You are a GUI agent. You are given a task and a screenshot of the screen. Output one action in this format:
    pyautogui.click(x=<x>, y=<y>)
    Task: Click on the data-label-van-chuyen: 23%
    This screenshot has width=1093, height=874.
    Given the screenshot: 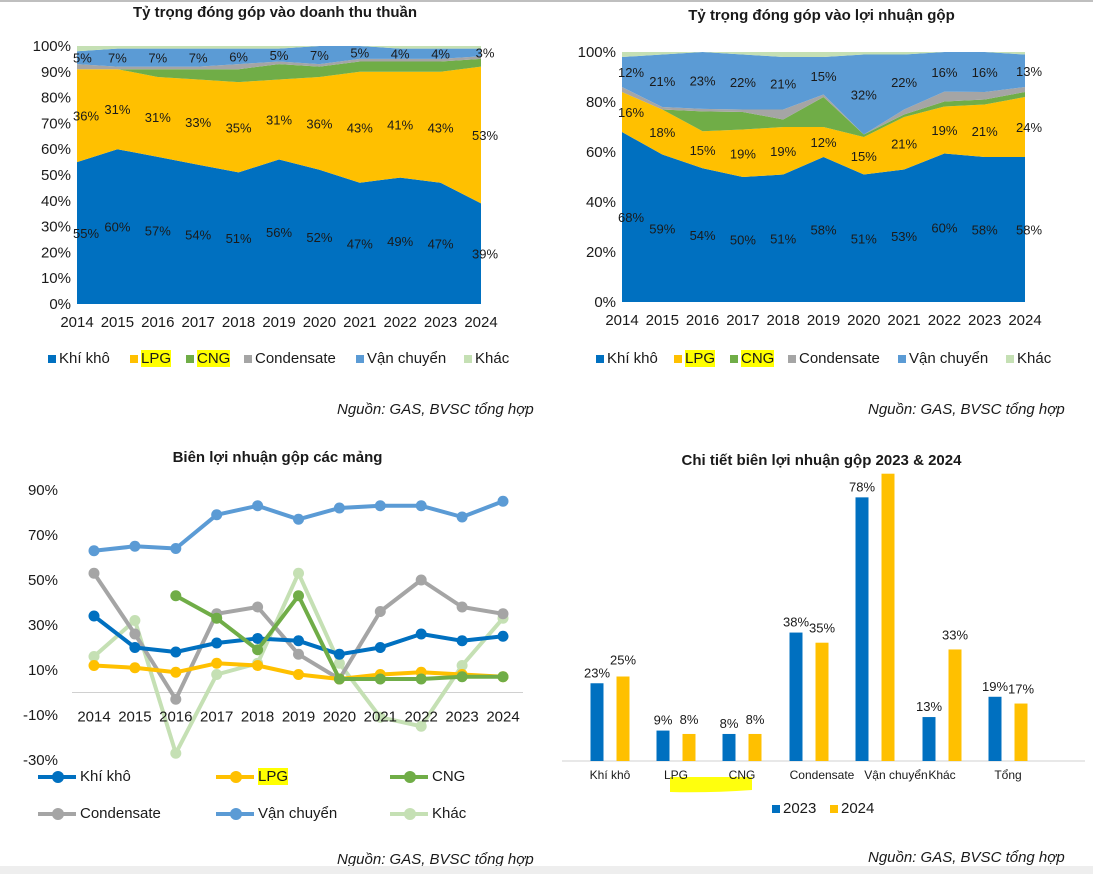 What is the action you would take?
    pyautogui.click(x=703, y=80)
    